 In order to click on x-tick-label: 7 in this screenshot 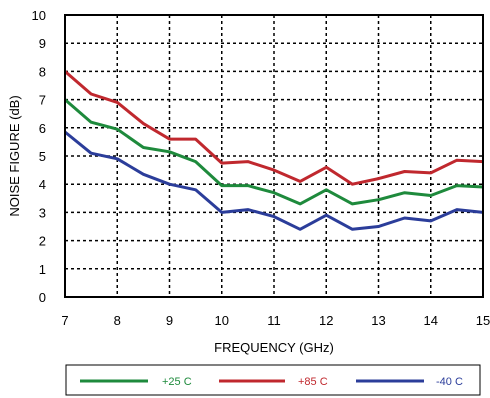, I will do `click(64, 320)`.